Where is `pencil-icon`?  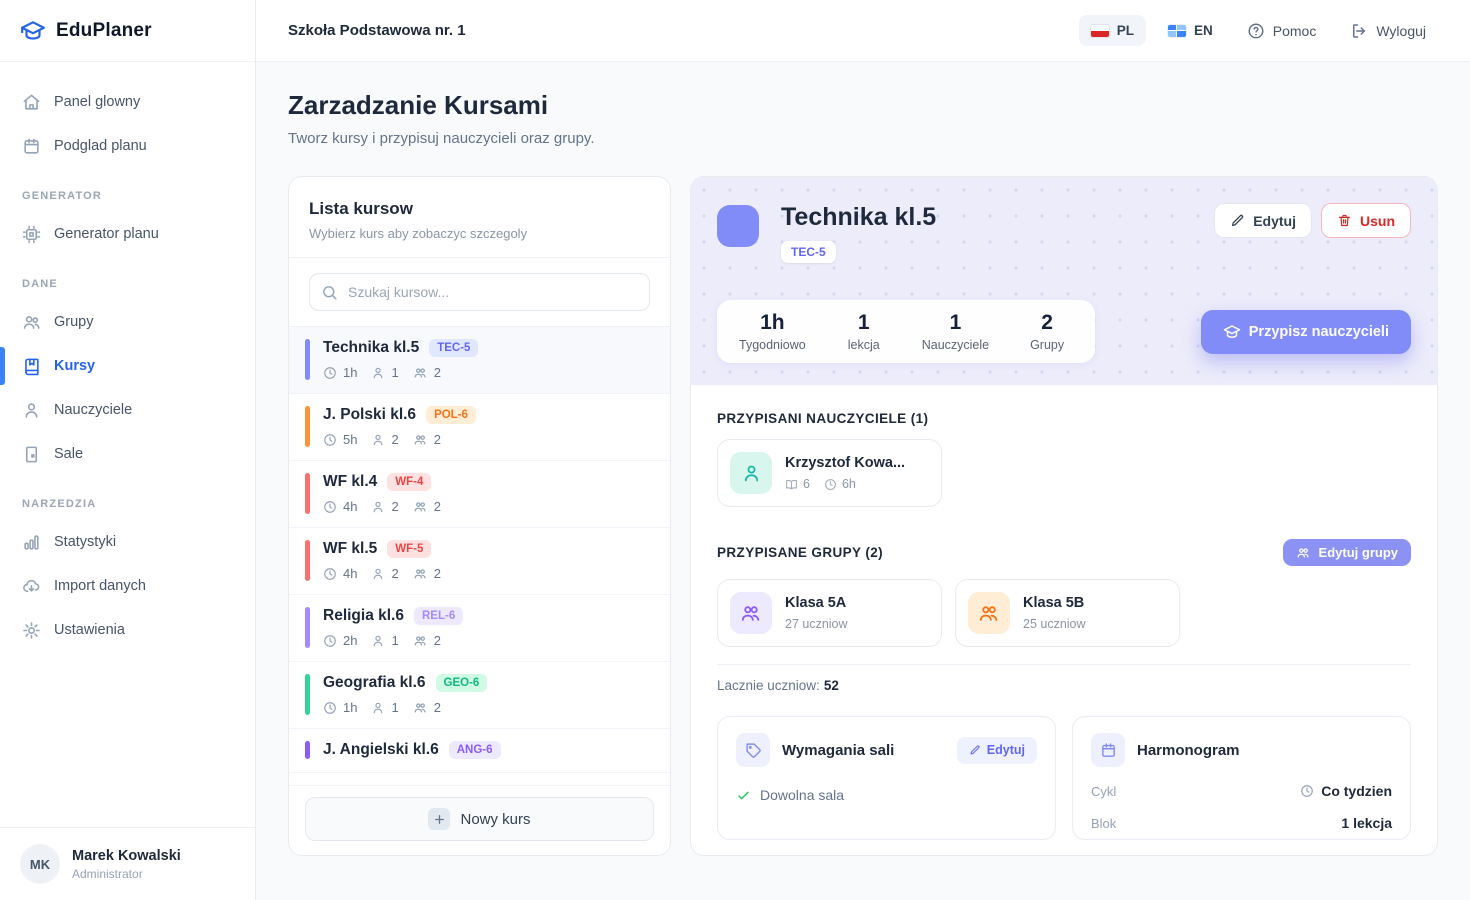
pencil-icon is located at coordinates (1237, 220).